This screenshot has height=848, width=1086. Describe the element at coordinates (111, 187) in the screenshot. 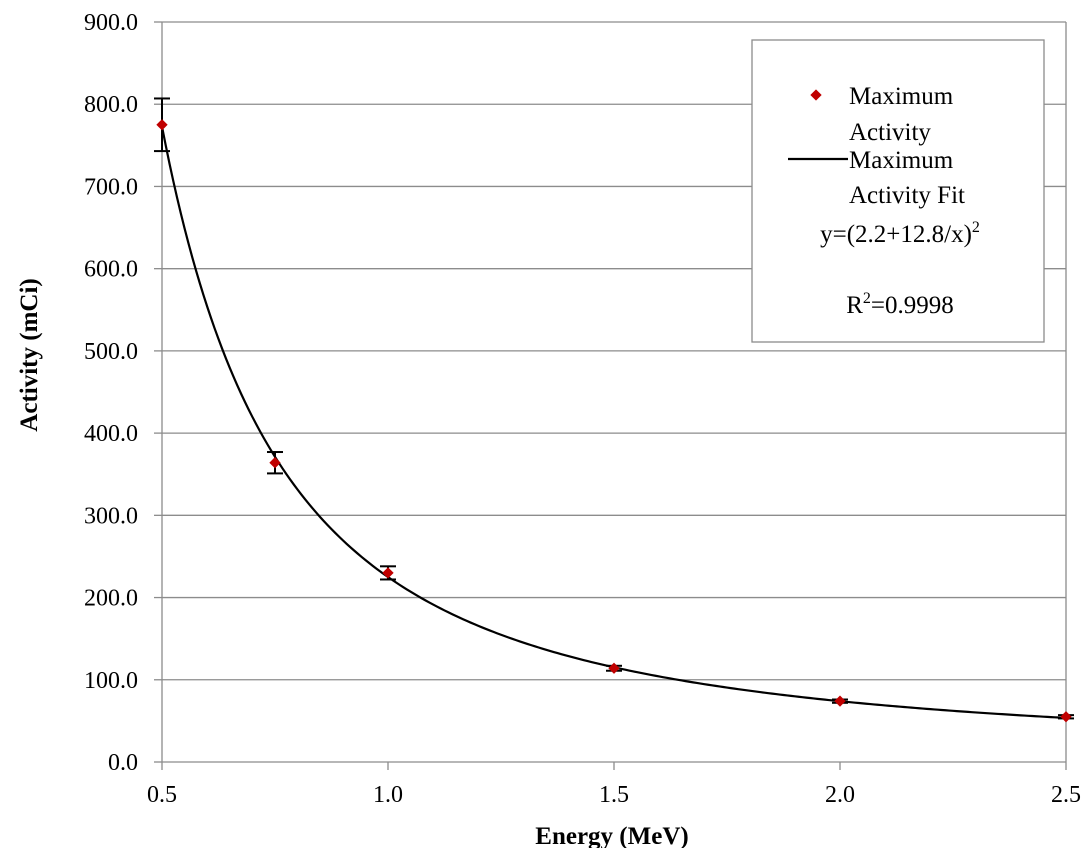

I see `y-tick-label: 700.0` at that location.